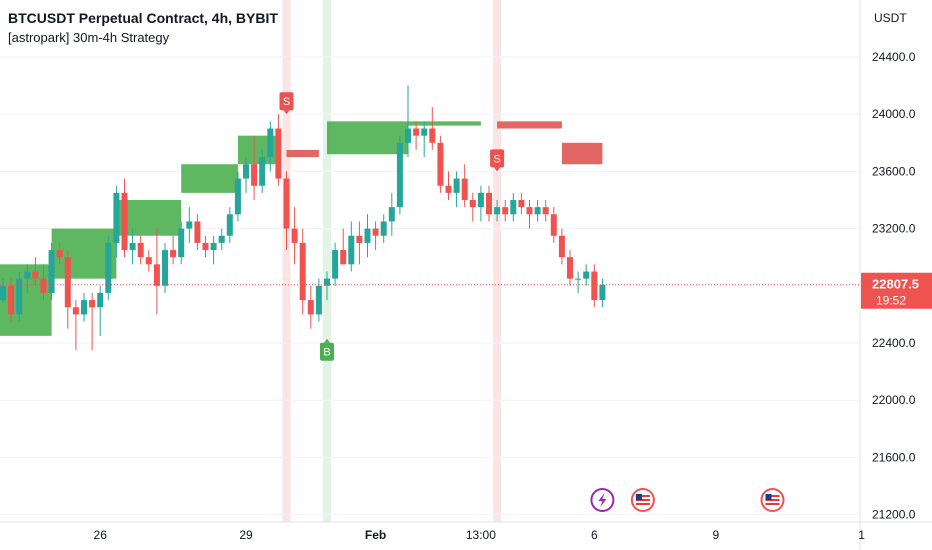  I want to click on symbol-title: BTCUSDT Perpetual Contract, 4h, BYBIT, so click(143, 18).